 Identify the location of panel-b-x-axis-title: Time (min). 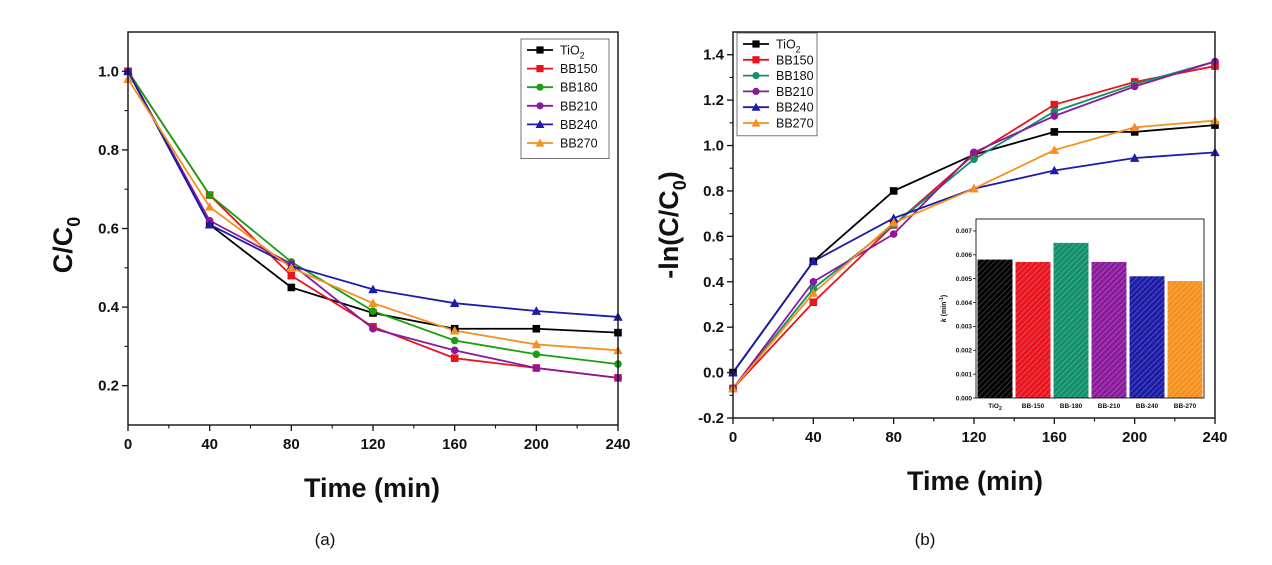
(975, 481).